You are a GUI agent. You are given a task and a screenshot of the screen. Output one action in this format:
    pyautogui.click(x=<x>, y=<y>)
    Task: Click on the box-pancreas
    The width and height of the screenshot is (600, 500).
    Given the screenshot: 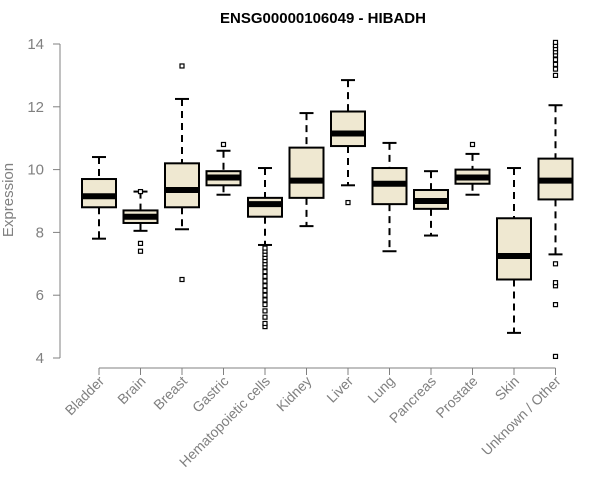 What is the action you would take?
    pyautogui.click(x=431, y=203)
    